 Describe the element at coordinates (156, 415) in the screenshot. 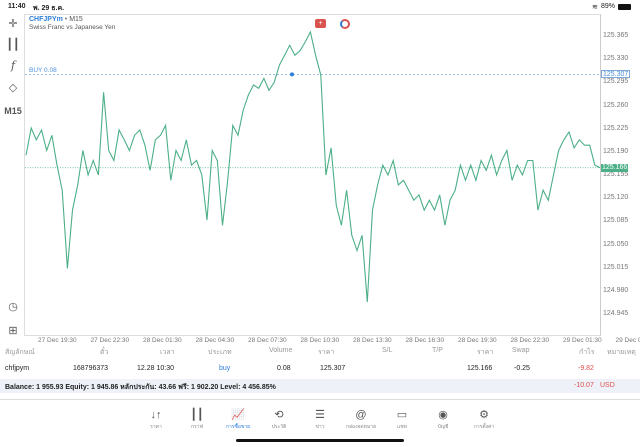

I see `nav-icon: ↓↑` at that location.